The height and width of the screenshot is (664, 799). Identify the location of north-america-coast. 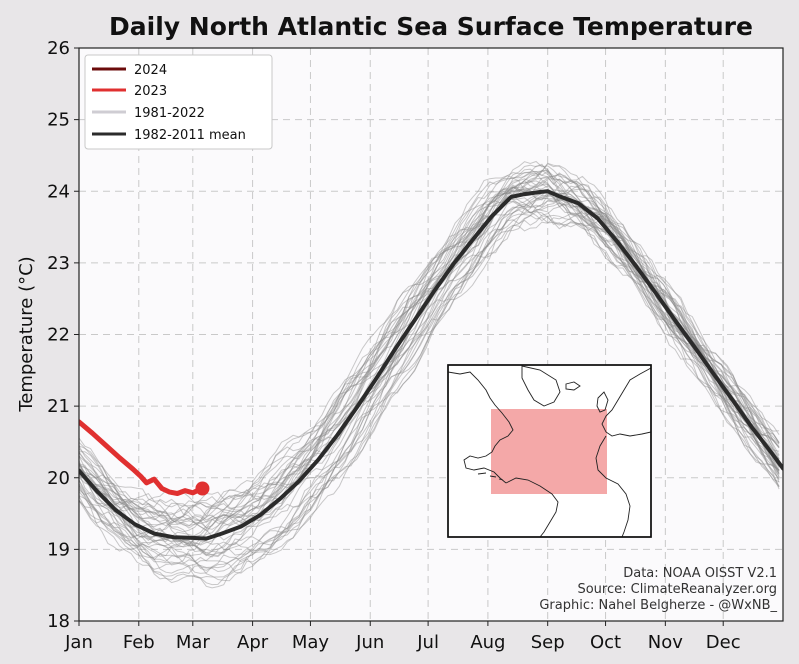
(481, 427).